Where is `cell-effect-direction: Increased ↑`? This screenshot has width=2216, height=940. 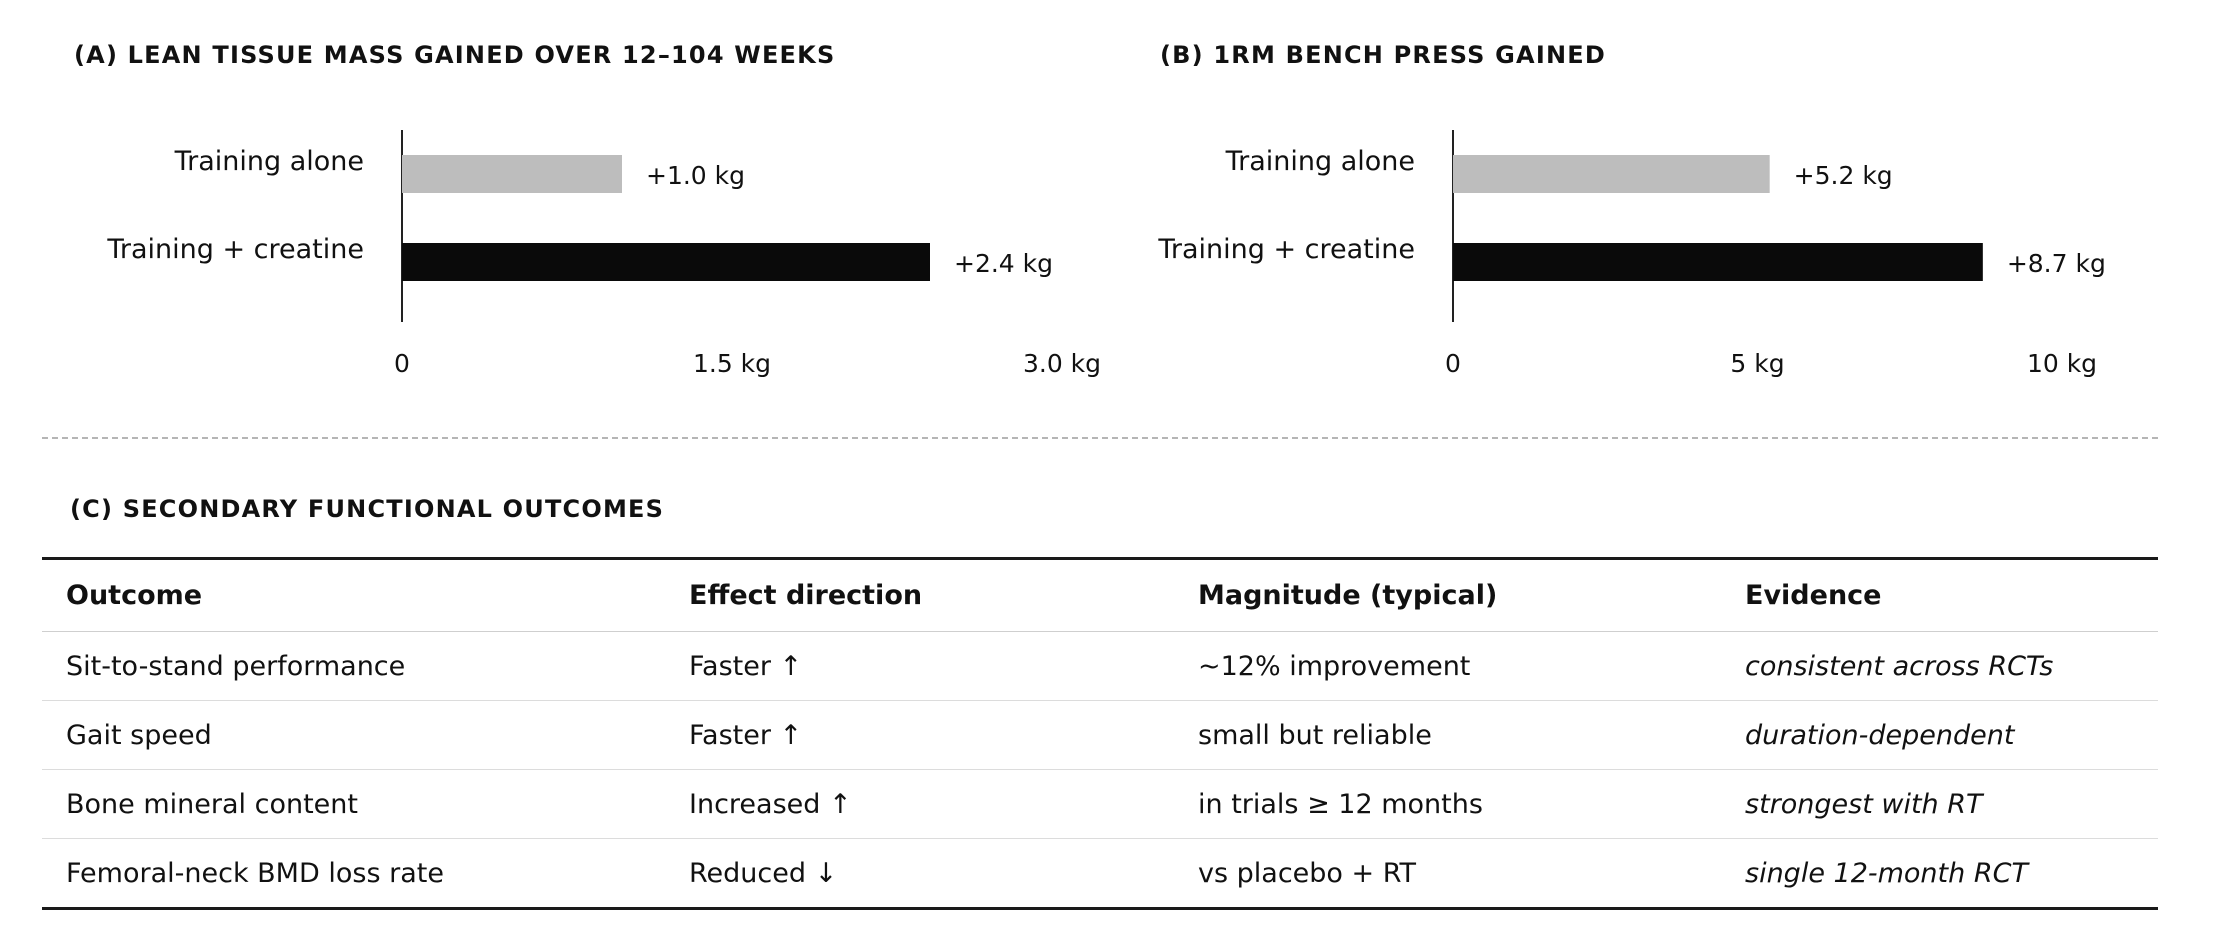
cell-effect-direction: Increased ↑ is located at coordinates (919, 804).